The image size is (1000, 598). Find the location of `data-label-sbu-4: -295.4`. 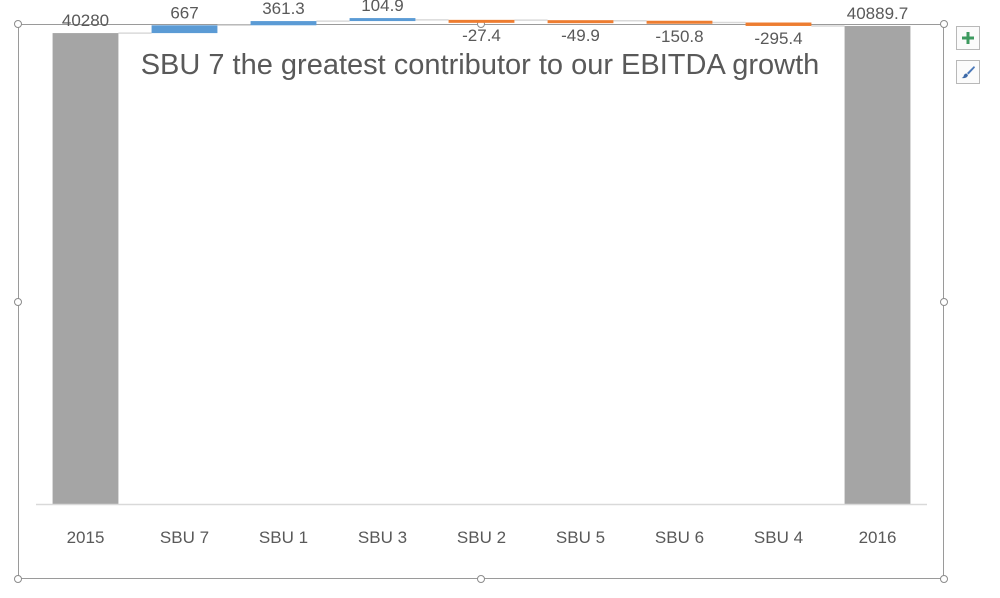

data-label-sbu-4: -295.4 is located at coordinates (778, 38).